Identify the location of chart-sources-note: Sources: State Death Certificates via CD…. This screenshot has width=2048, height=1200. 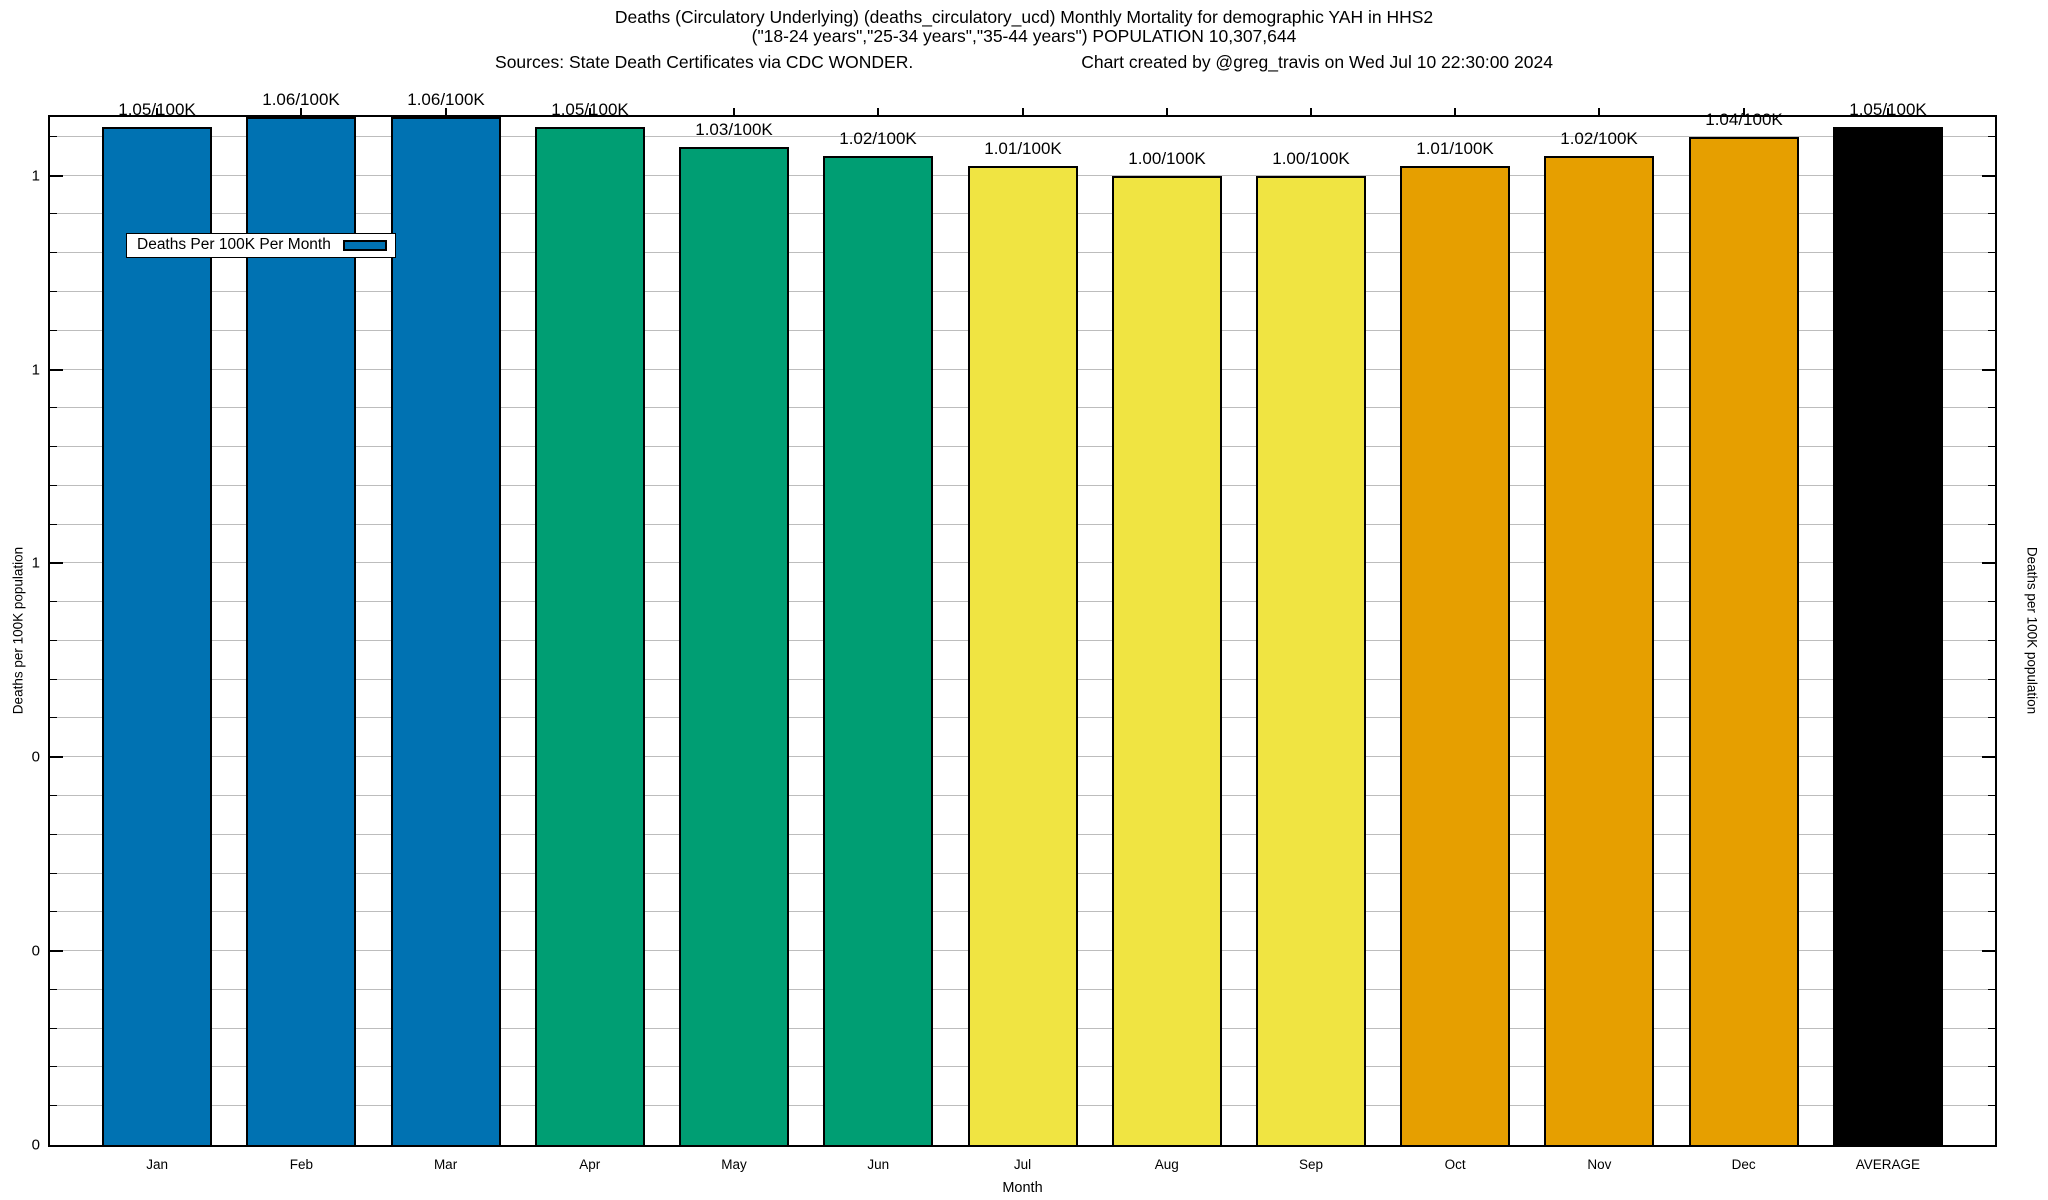
(704, 62).